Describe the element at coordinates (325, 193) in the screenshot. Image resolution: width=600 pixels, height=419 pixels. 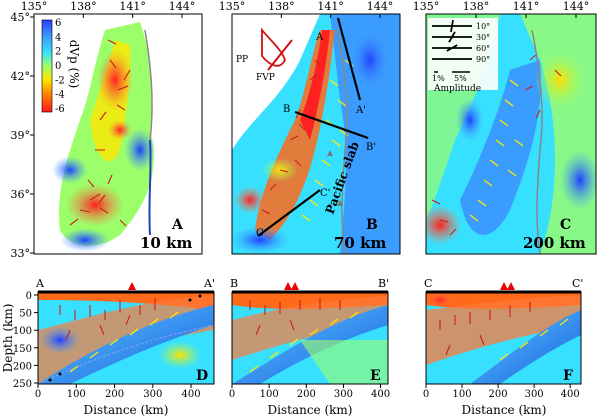
I see `profile-c-end: C'` at that location.